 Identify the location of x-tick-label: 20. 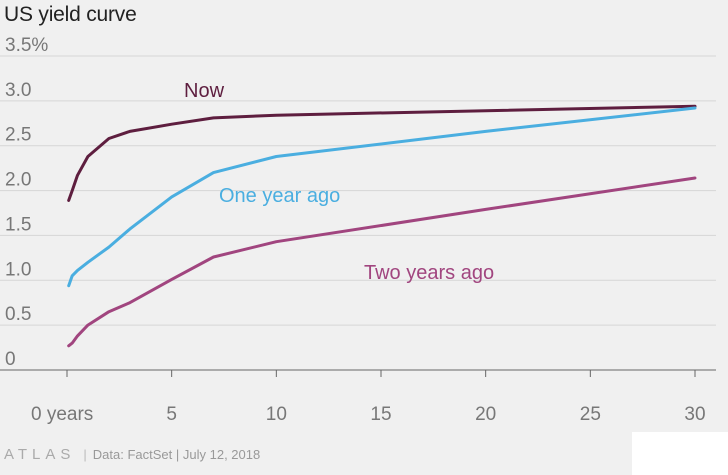
(485, 414).